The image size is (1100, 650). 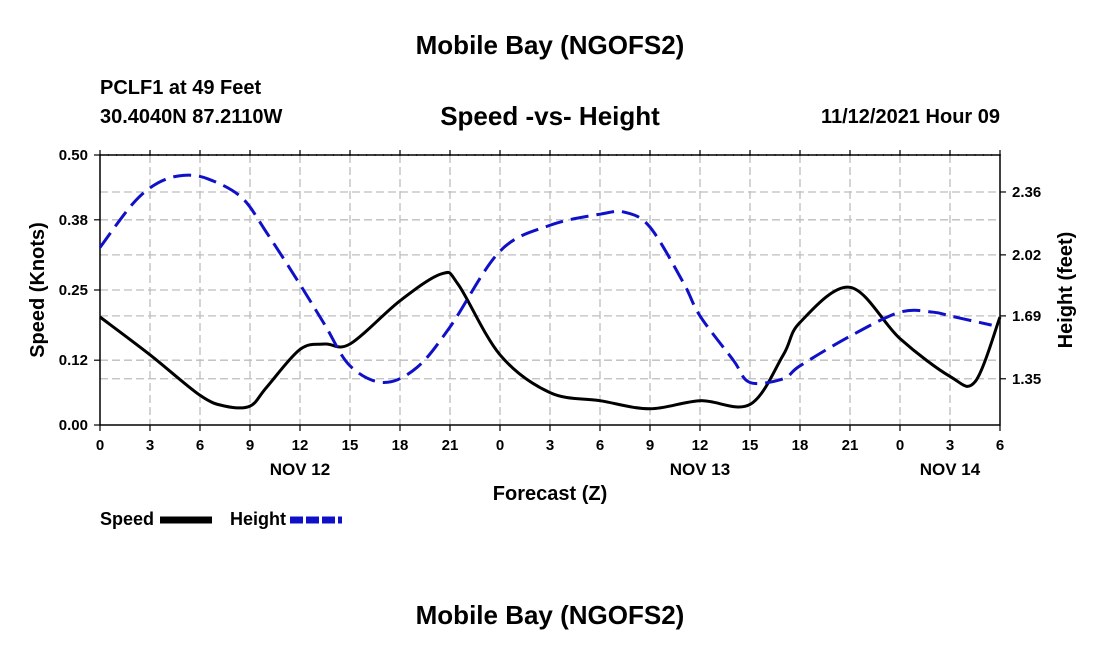 What do you see at coordinates (700, 469) in the screenshot?
I see `date-label: NOV 13` at bounding box center [700, 469].